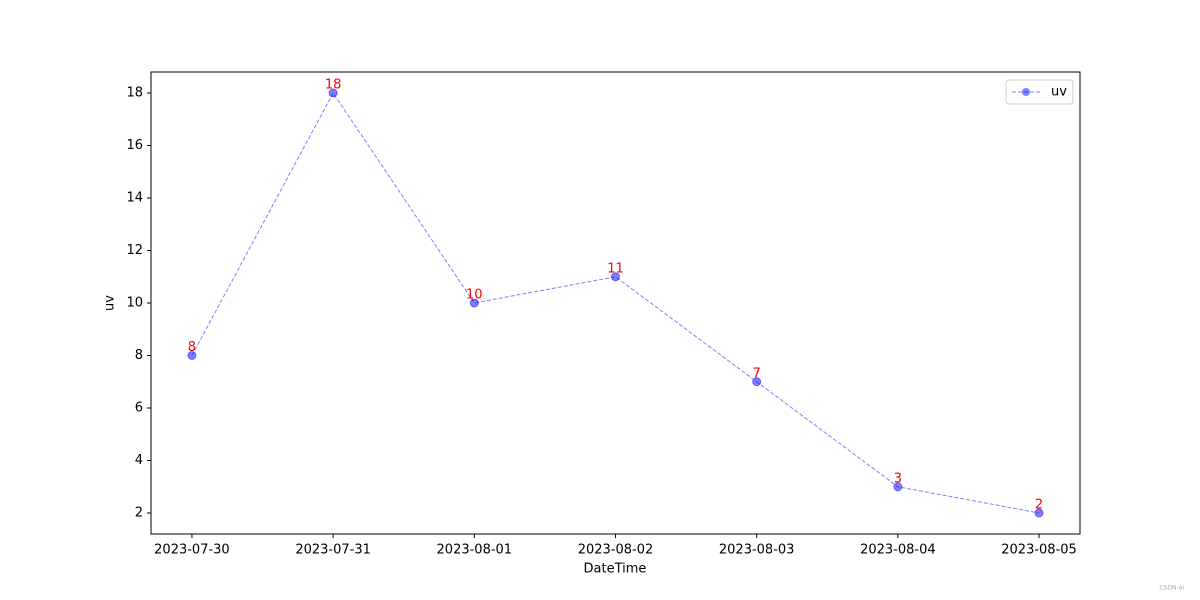 This screenshot has height=600, width=1200. What do you see at coordinates (616, 550) in the screenshot?
I see `x-tick-label: 2023-08-02` at bounding box center [616, 550].